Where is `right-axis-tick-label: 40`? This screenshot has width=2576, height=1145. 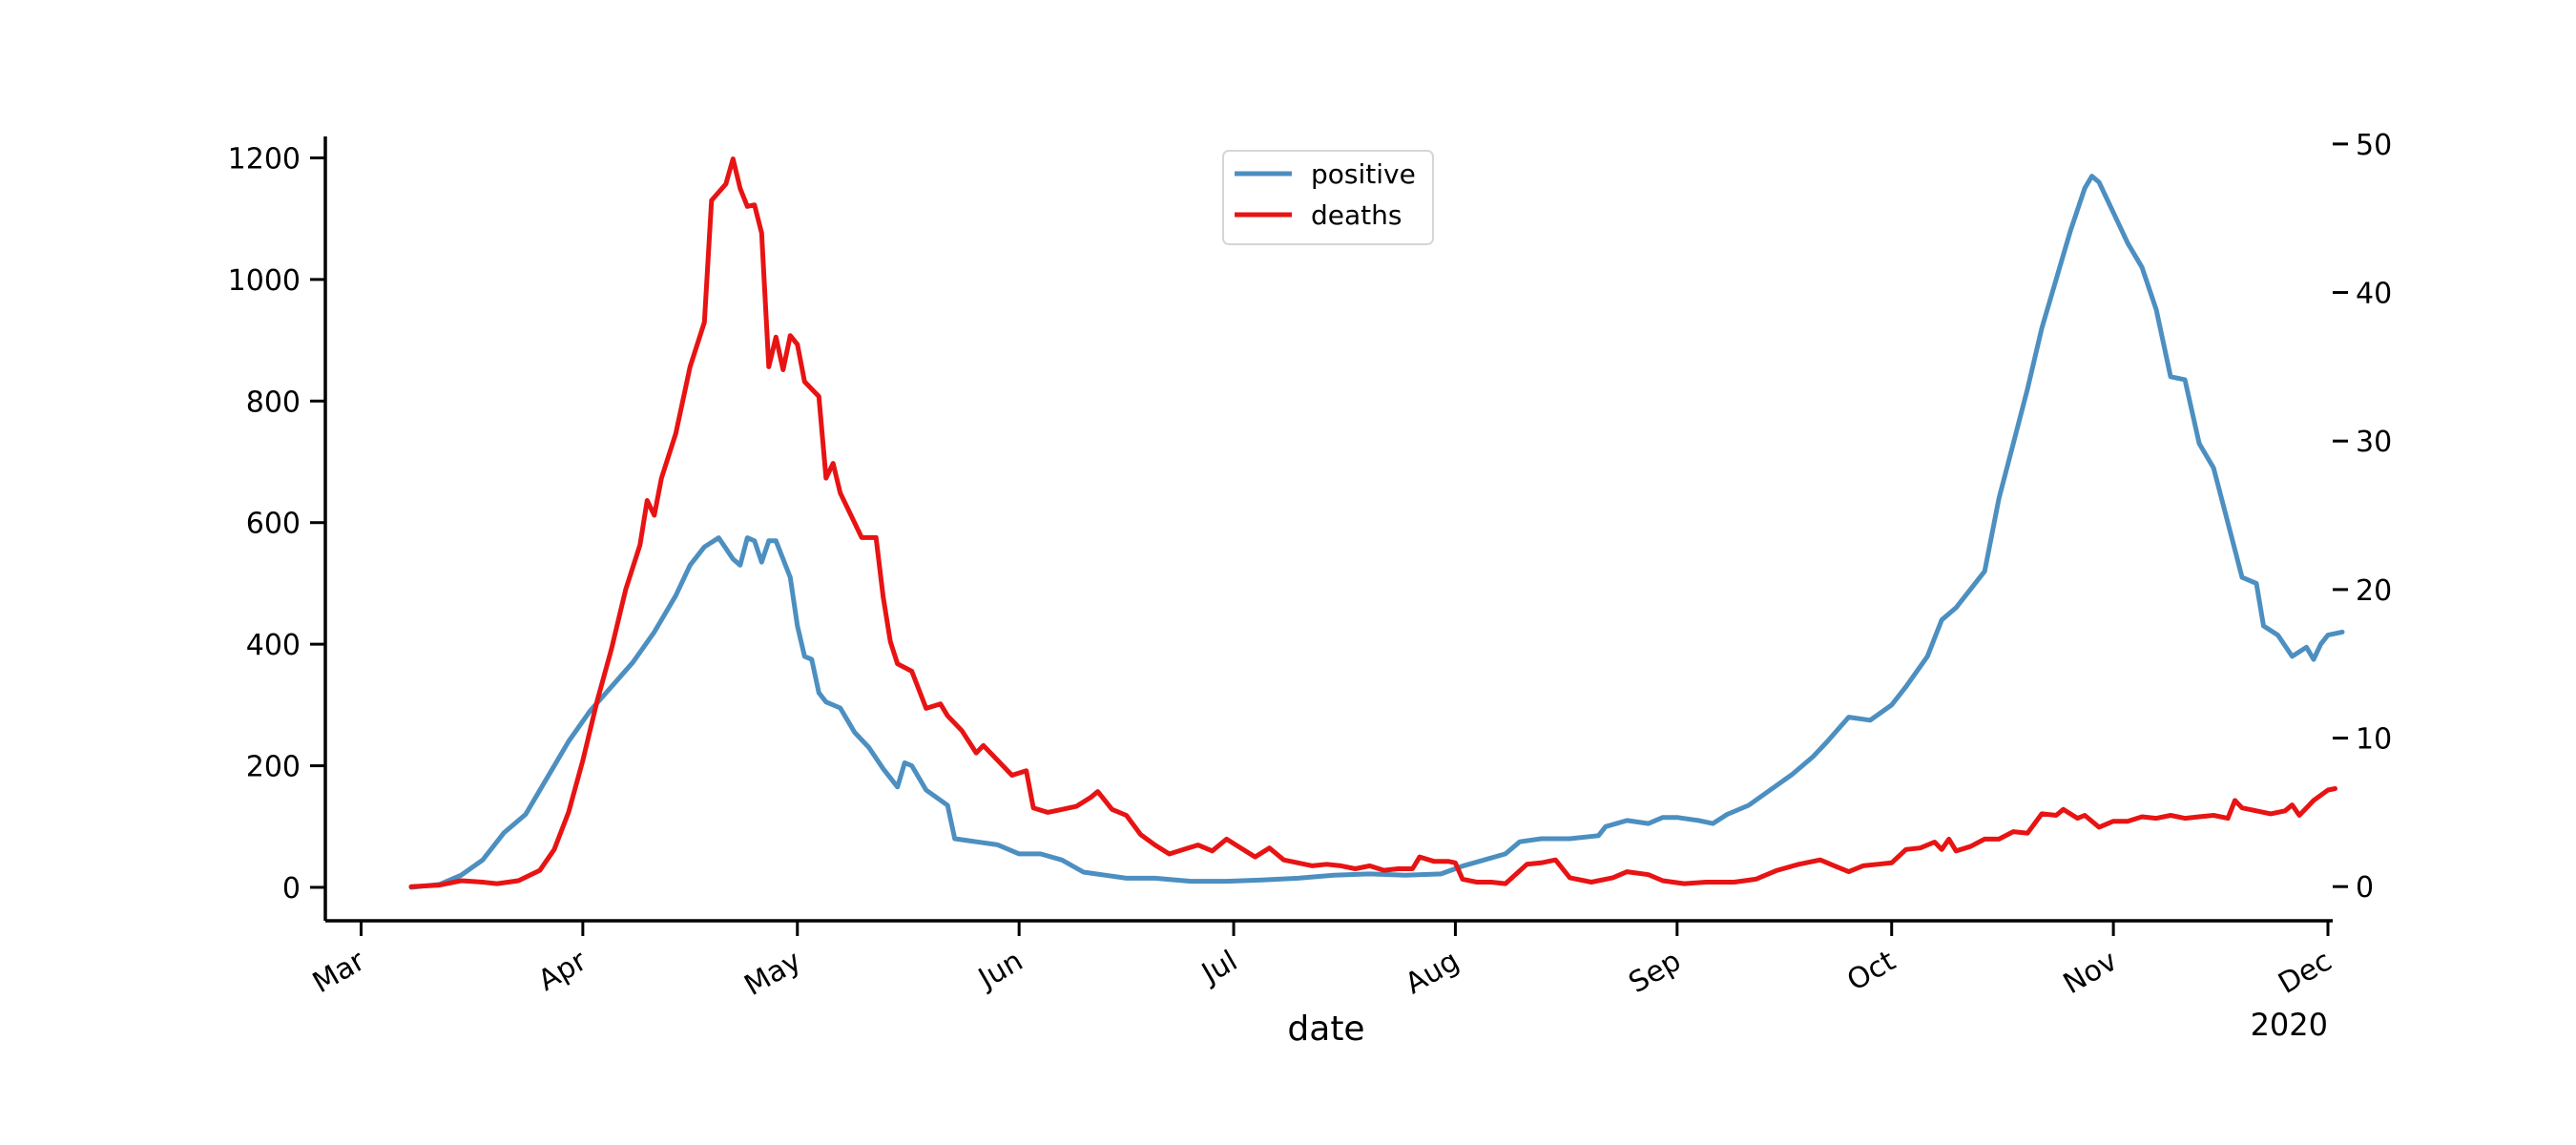
right-axis-tick-label: 40 is located at coordinates (2374, 295).